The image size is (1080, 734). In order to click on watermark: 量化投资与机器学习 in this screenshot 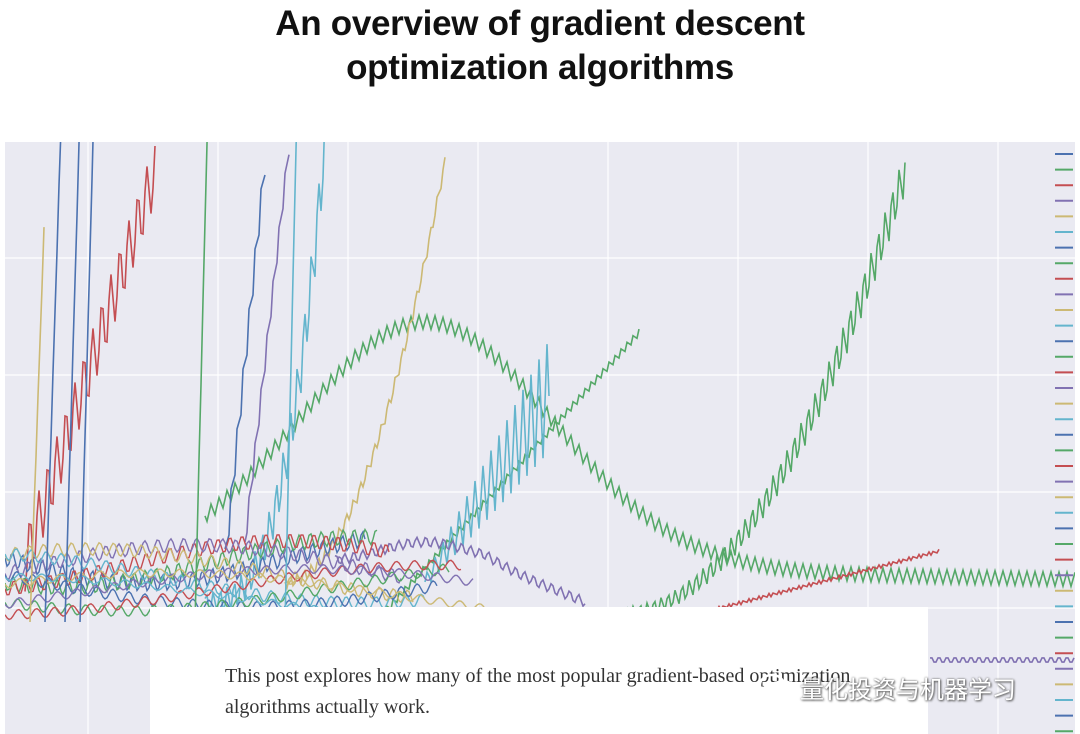, I will do `click(908, 690)`.